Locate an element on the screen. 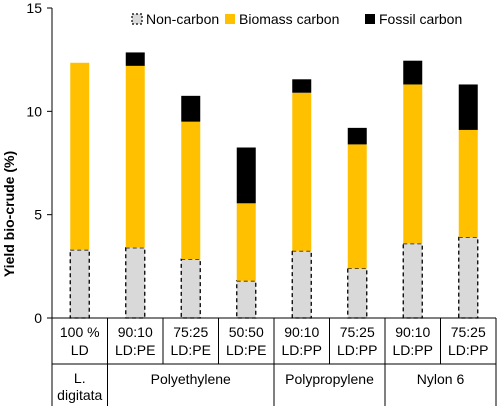 This screenshot has width=497, height=406. group-label: Polypropylene is located at coordinates (329, 379).